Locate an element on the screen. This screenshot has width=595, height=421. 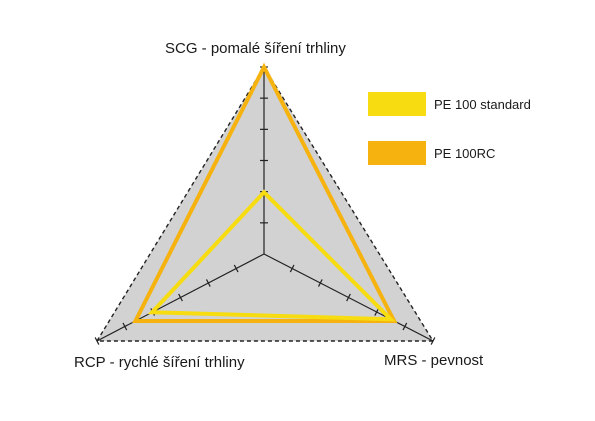
series-point-0-scg is located at coordinates (264, 192).